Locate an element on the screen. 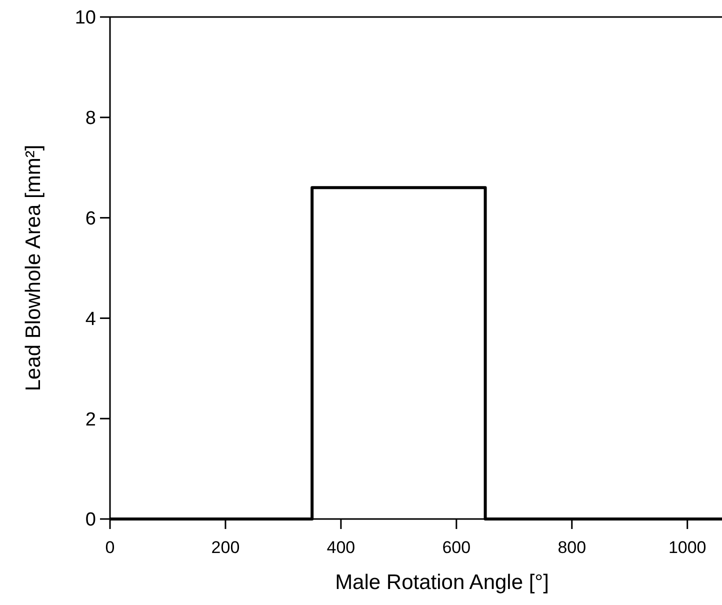 Image resolution: width=722 pixels, height=605 pixels. y-tick-label: 6 is located at coordinates (90, 219).